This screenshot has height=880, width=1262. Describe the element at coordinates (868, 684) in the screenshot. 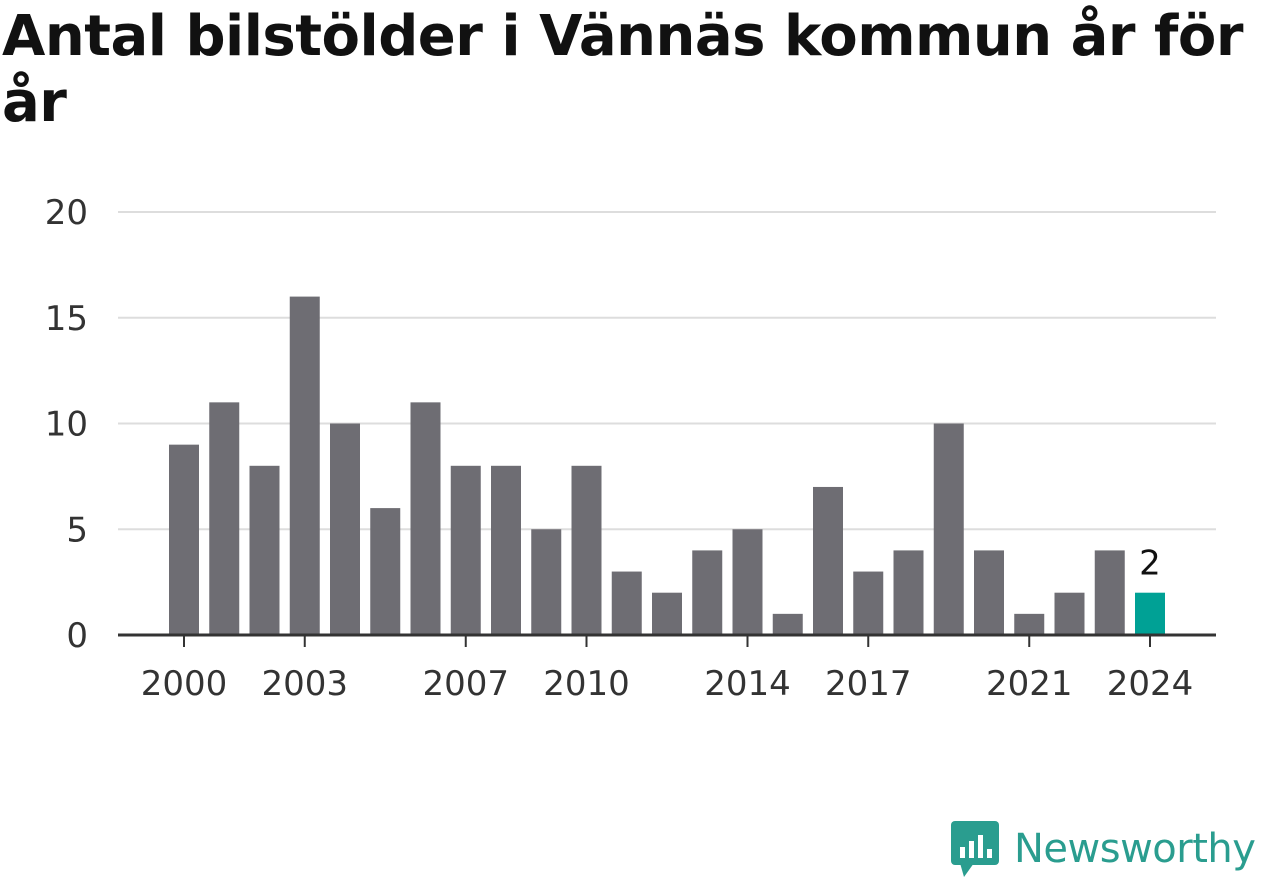

I see `x-tick-label: 2017` at that location.